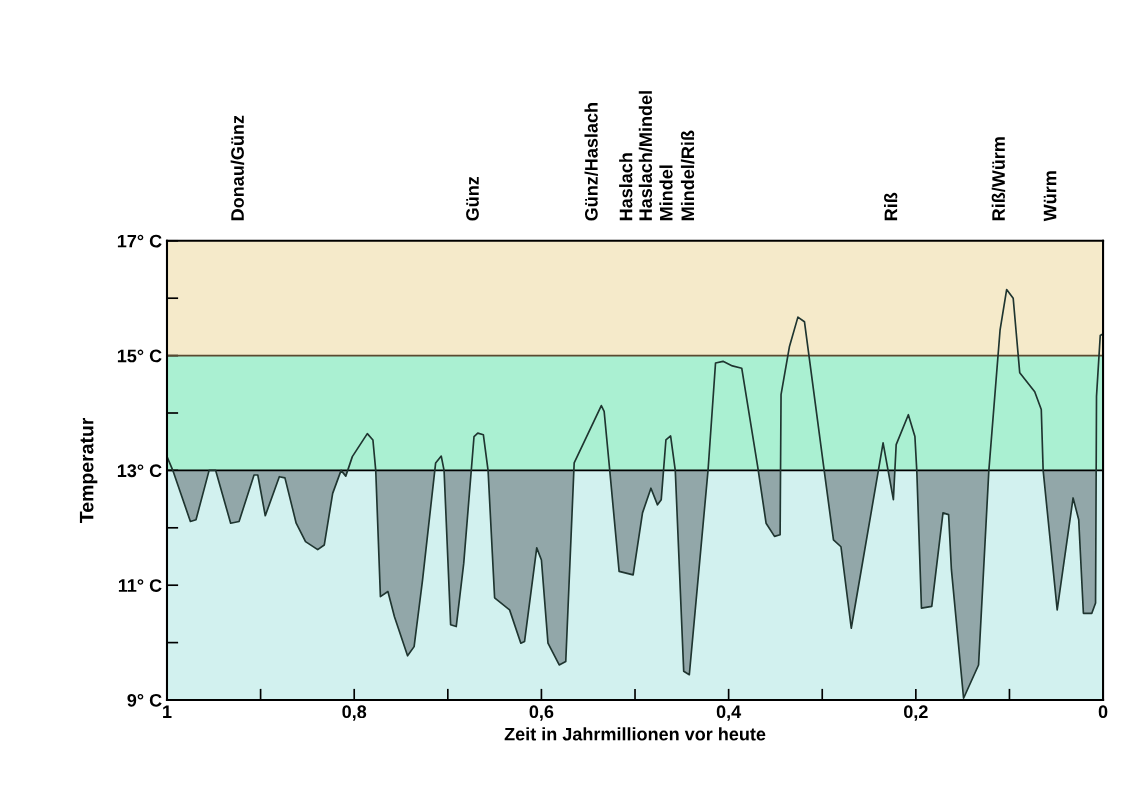  I want to click on annotation: Günz/Haslach, so click(591, 162).